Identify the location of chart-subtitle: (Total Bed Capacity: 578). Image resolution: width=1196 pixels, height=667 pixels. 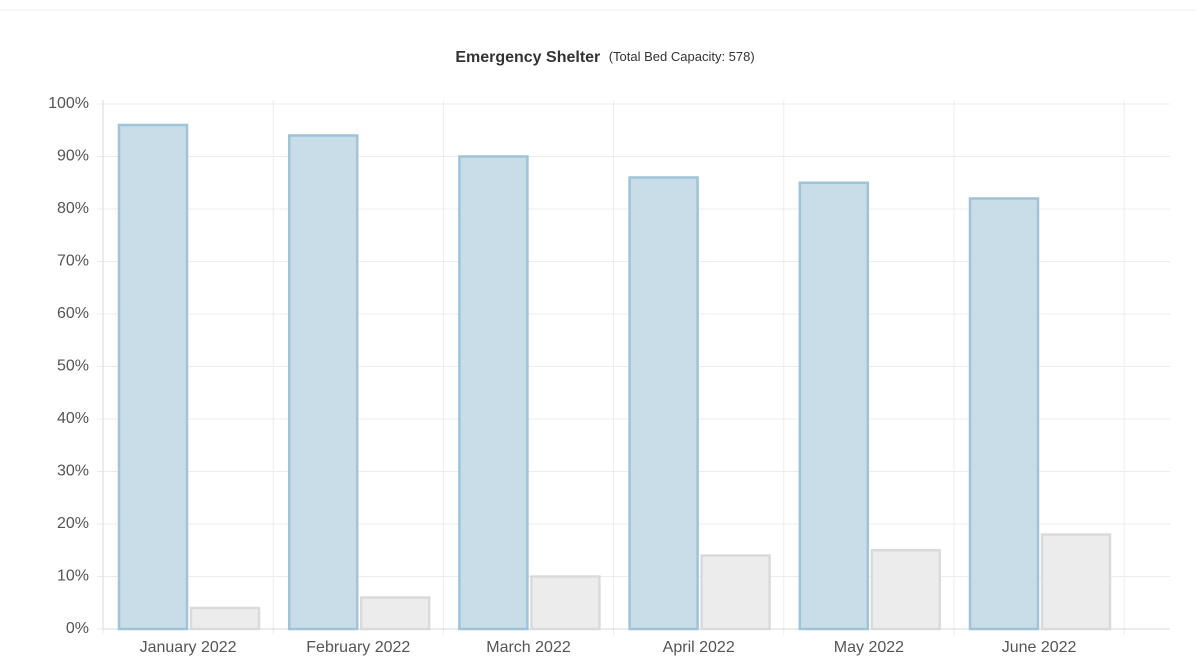
(682, 56).